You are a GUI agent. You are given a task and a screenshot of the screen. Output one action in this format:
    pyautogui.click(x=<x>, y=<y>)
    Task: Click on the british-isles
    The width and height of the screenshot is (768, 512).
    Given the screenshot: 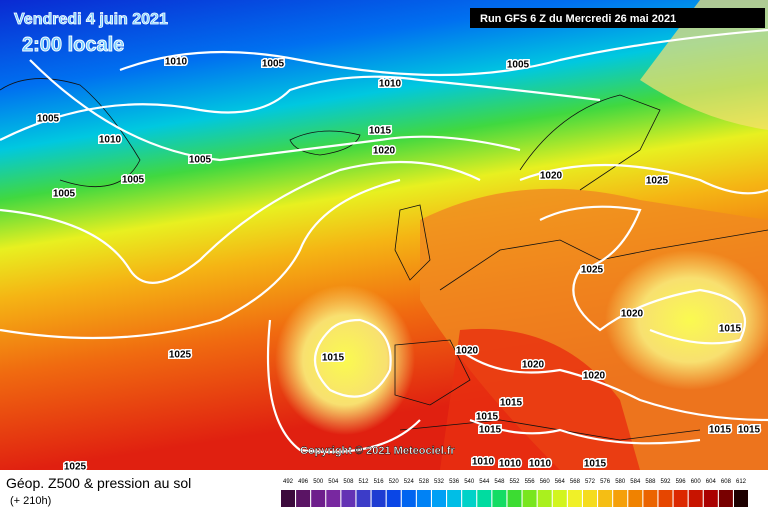 What is the action you would take?
    pyautogui.click(x=412, y=242)
    